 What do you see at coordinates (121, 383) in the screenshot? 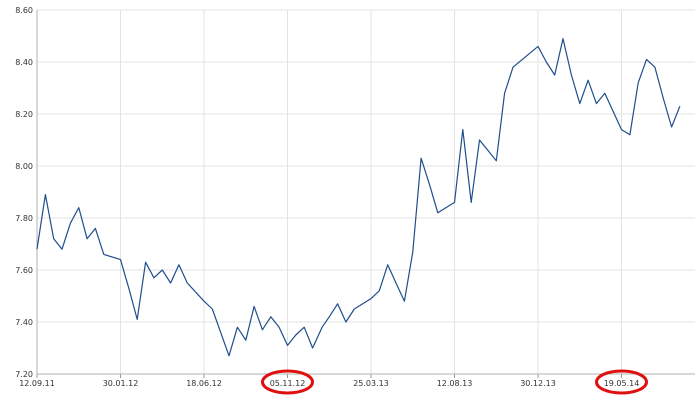
I see `x-tick-label: 30.01.12` at bounding box center [121, 383].